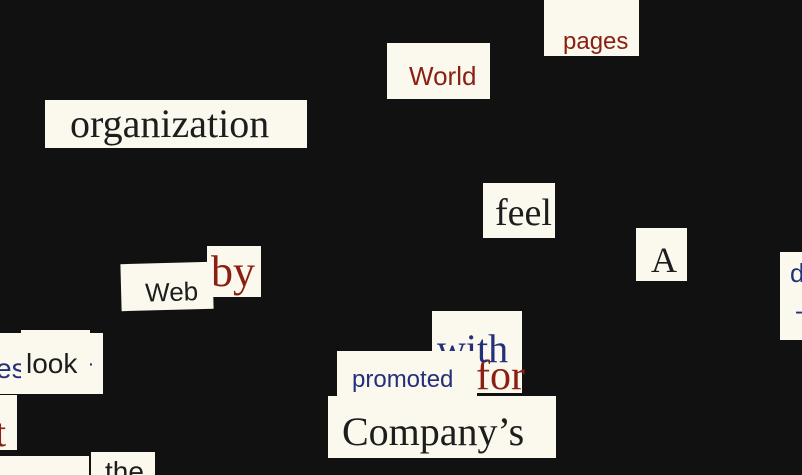  What do you see at coordinates (52, 363) in the screenshot?
I see `word-text-look: look` at bounding box center [52, 363].